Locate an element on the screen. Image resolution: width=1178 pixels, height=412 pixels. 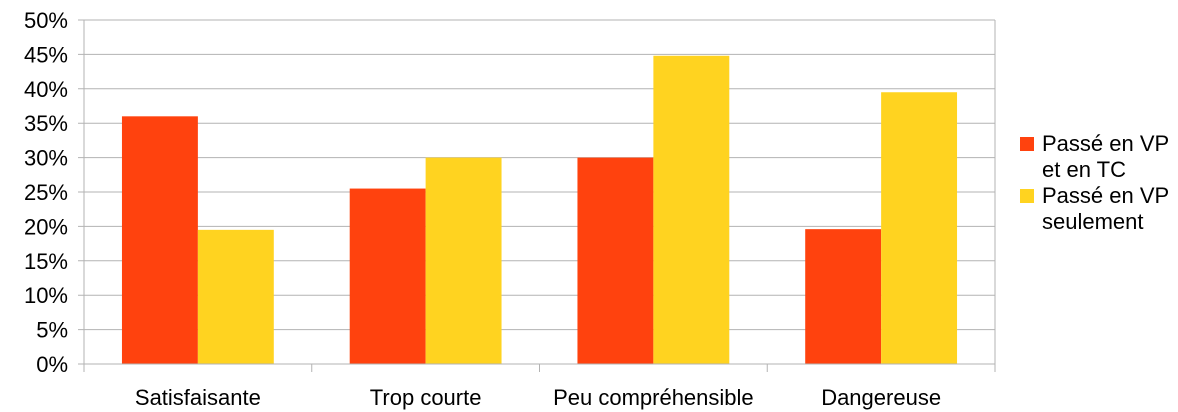
y-tick-label: 20% is located at coordinates (46, 226).